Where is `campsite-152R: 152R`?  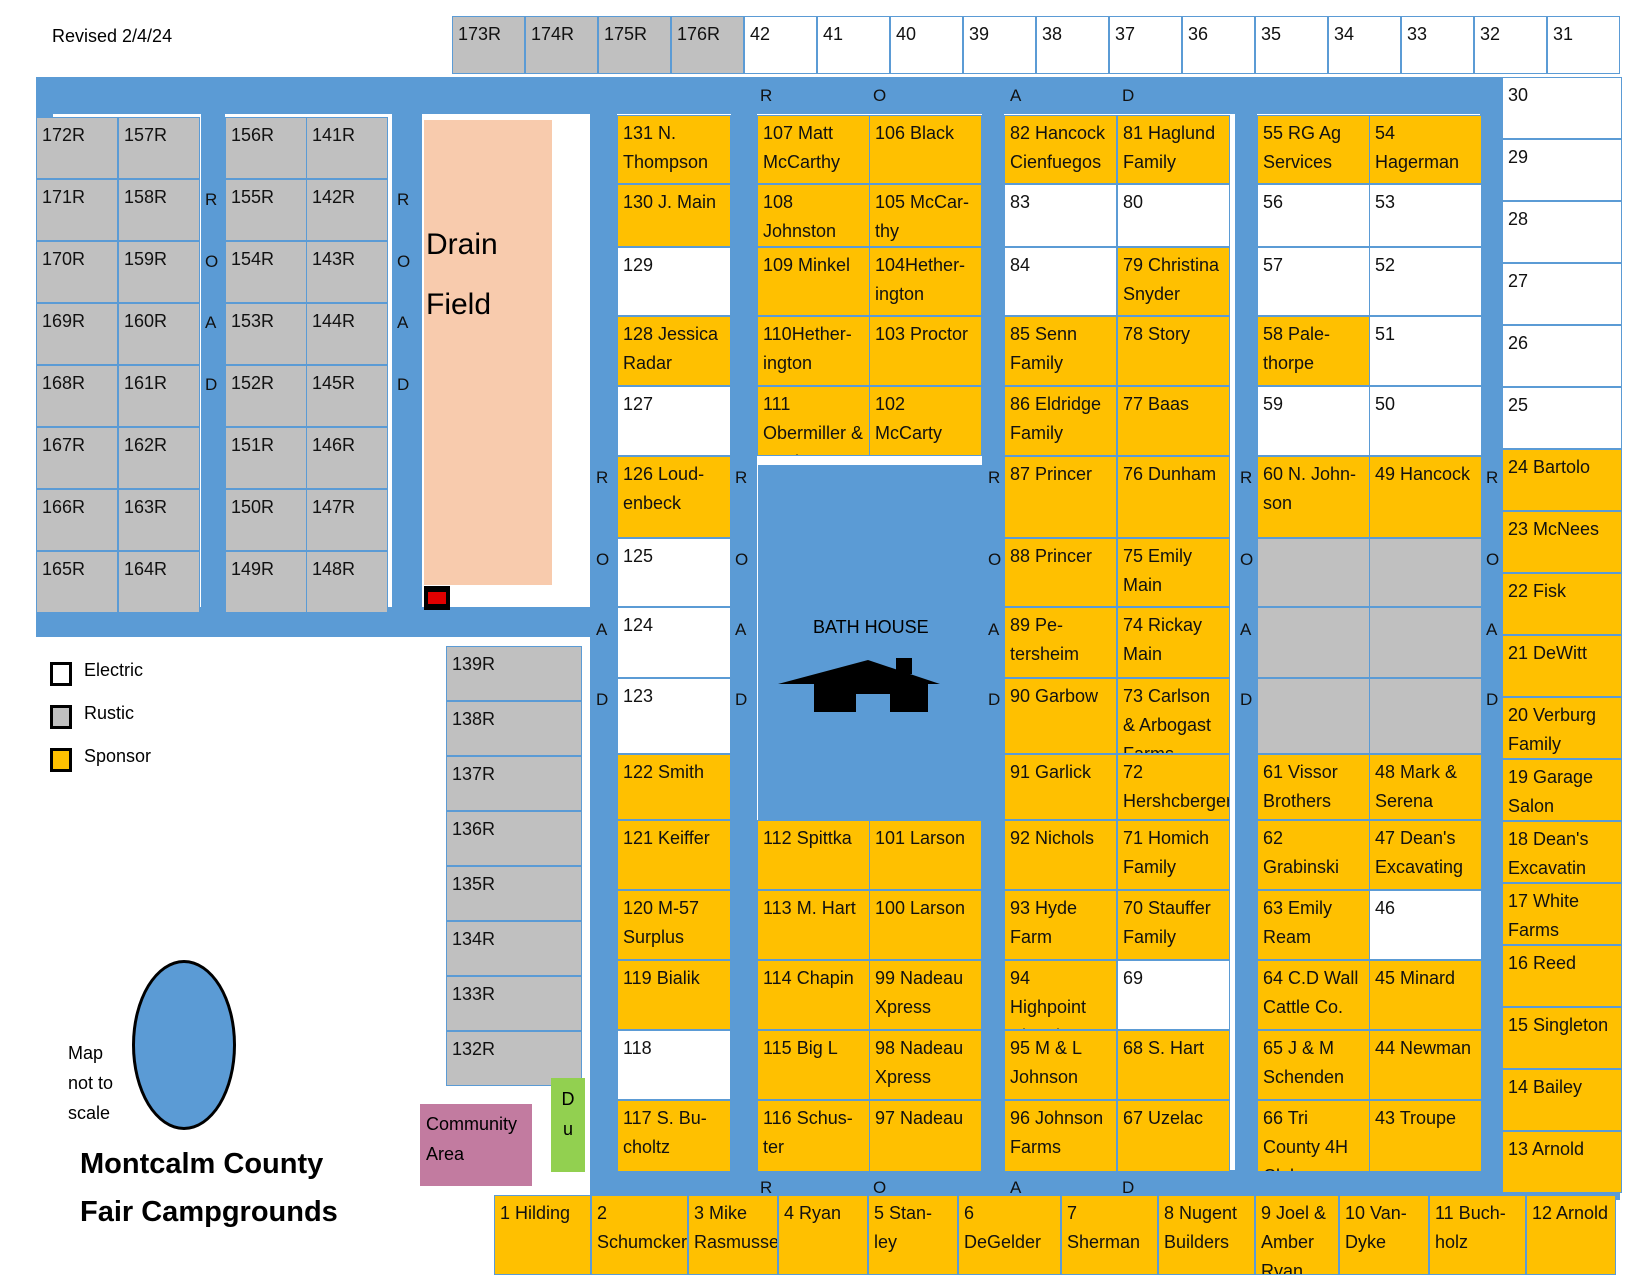
campsite-152R: 152R is located at coordinates (266, 396).